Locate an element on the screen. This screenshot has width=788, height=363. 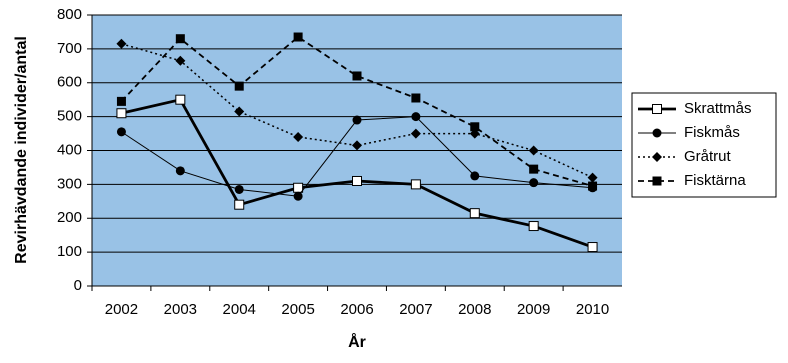
x-tick-label: 2006 is located at coordinates (356, 309).